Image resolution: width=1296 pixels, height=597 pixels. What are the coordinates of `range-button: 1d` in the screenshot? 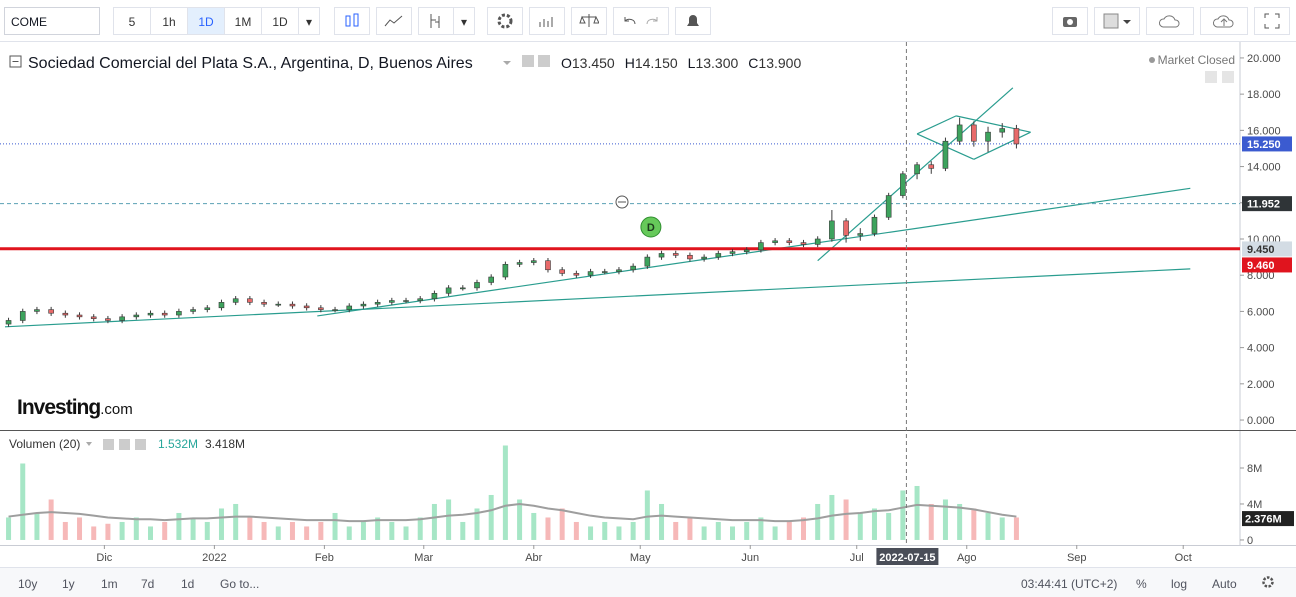 It's located at (188, 584).